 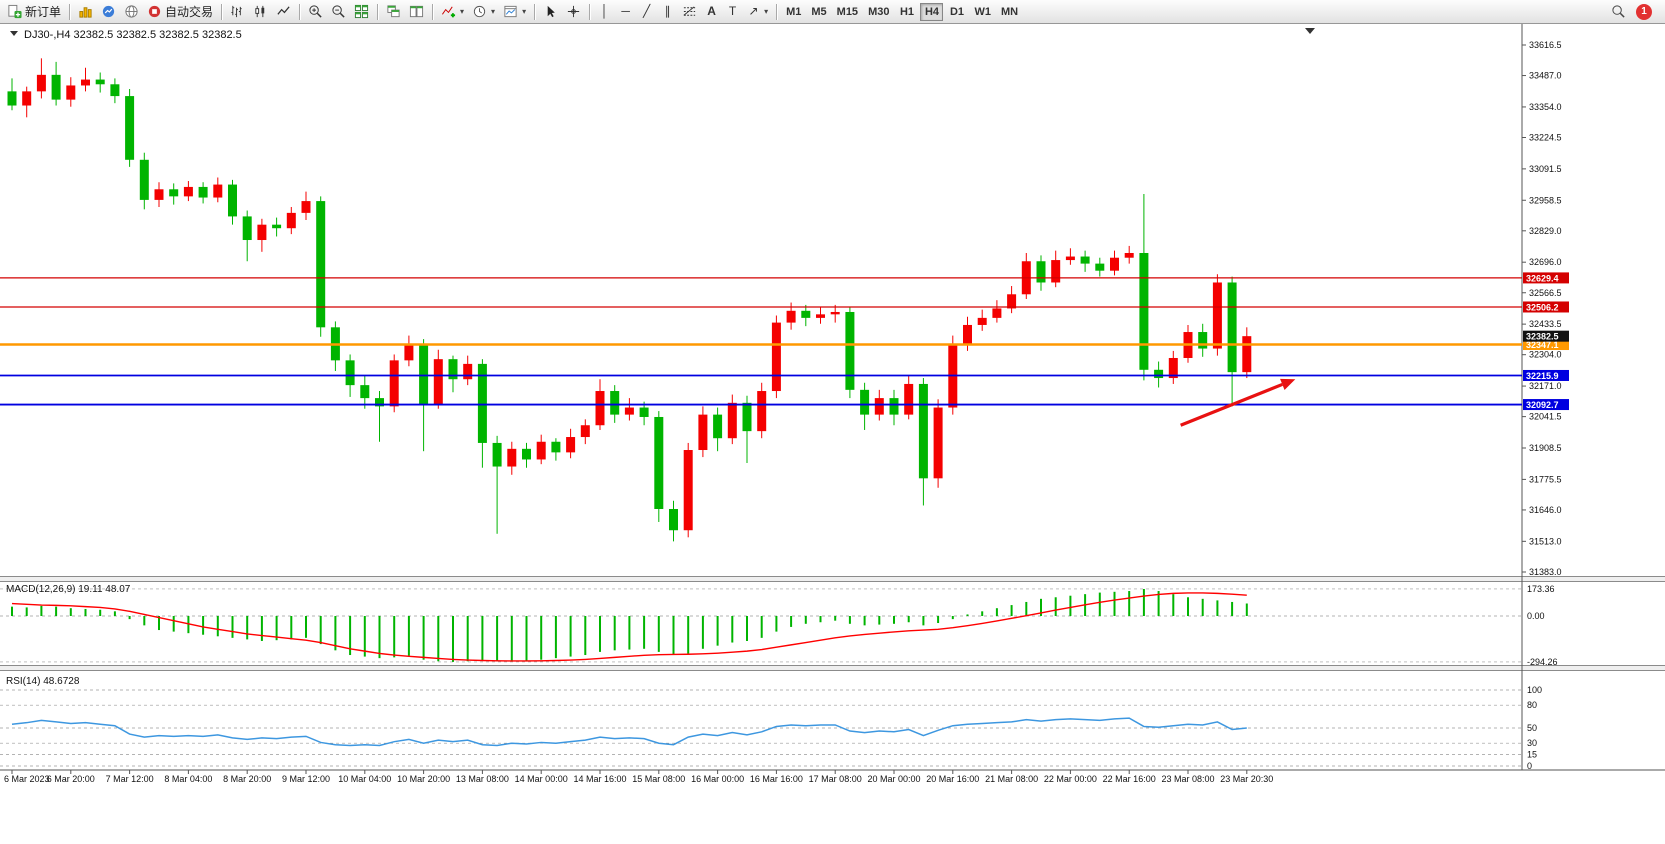 I want to click on price-axis-label: 31513.0, so click(x=1545, y=541).